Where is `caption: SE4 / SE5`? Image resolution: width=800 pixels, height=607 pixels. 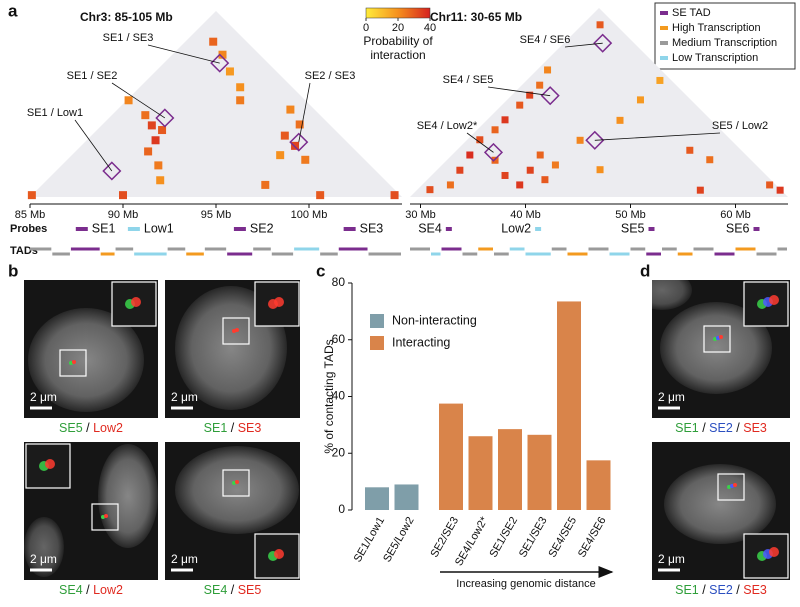 caption: SE4 / SE5 is located at coordinates (233, 590).